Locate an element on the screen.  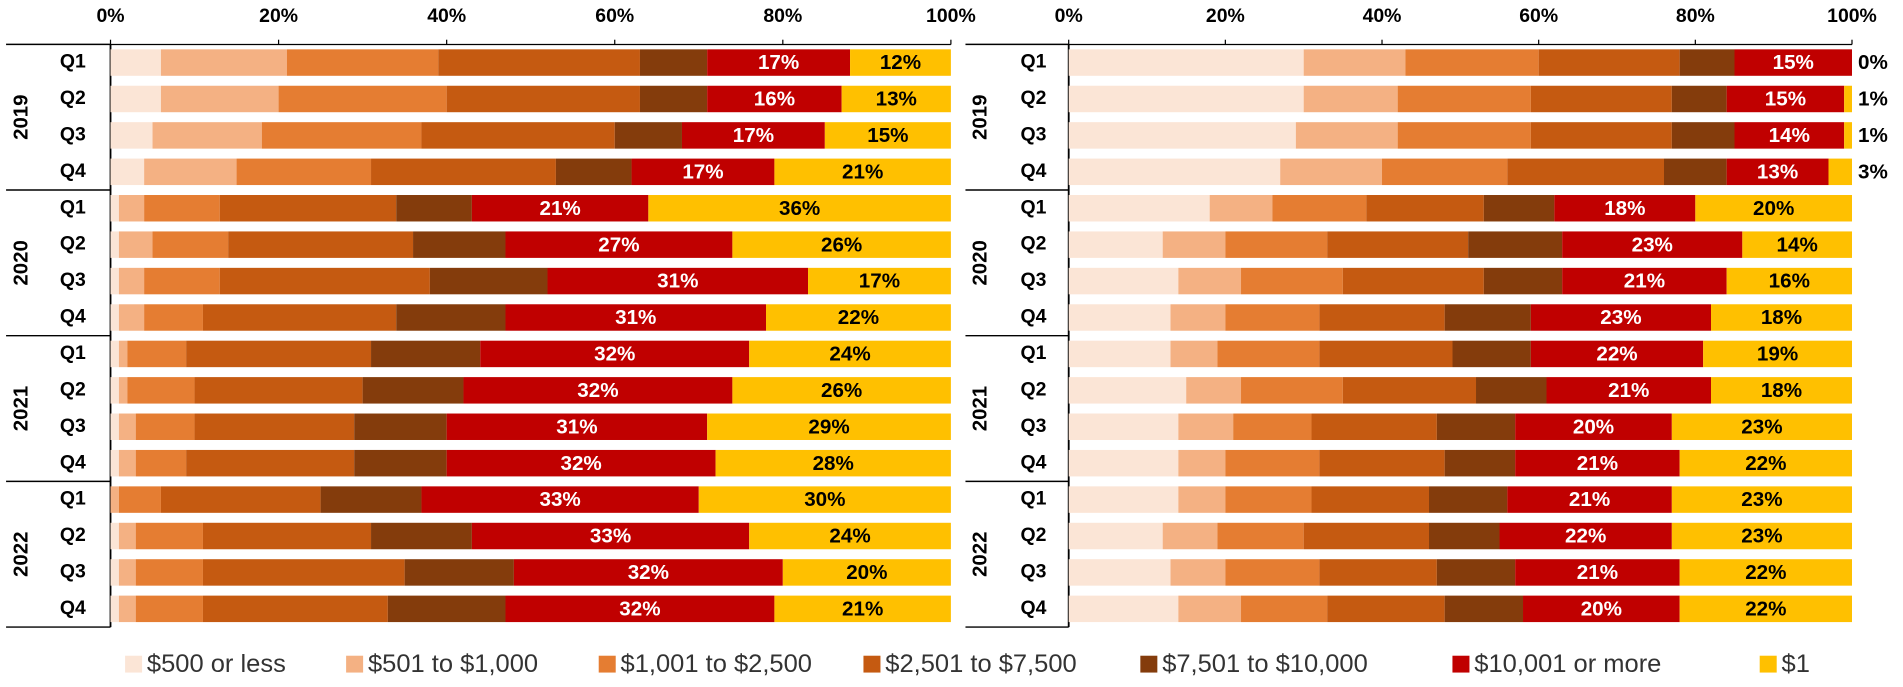
x-tick-label: 100% is located at coordinates (951, 16).